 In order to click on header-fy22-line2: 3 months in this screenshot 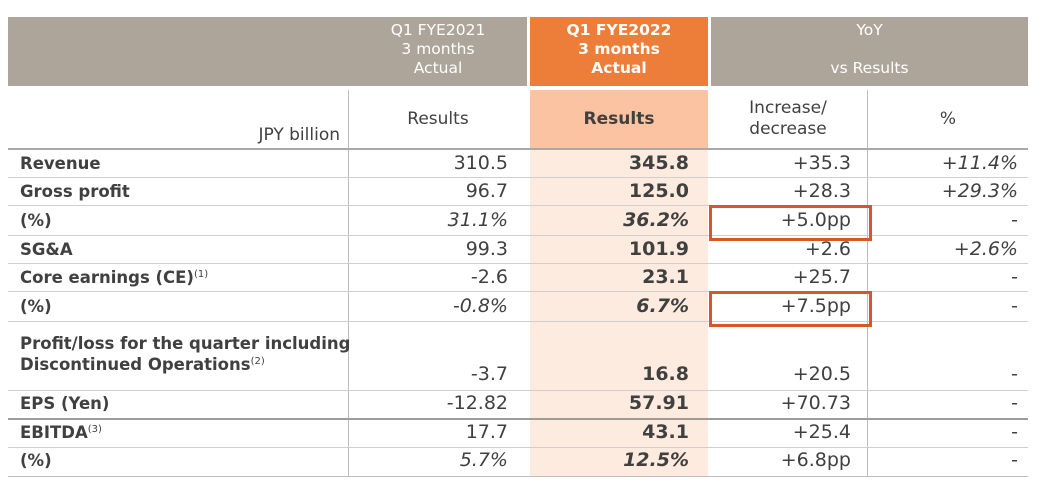, I will do `click(619, 49)`.